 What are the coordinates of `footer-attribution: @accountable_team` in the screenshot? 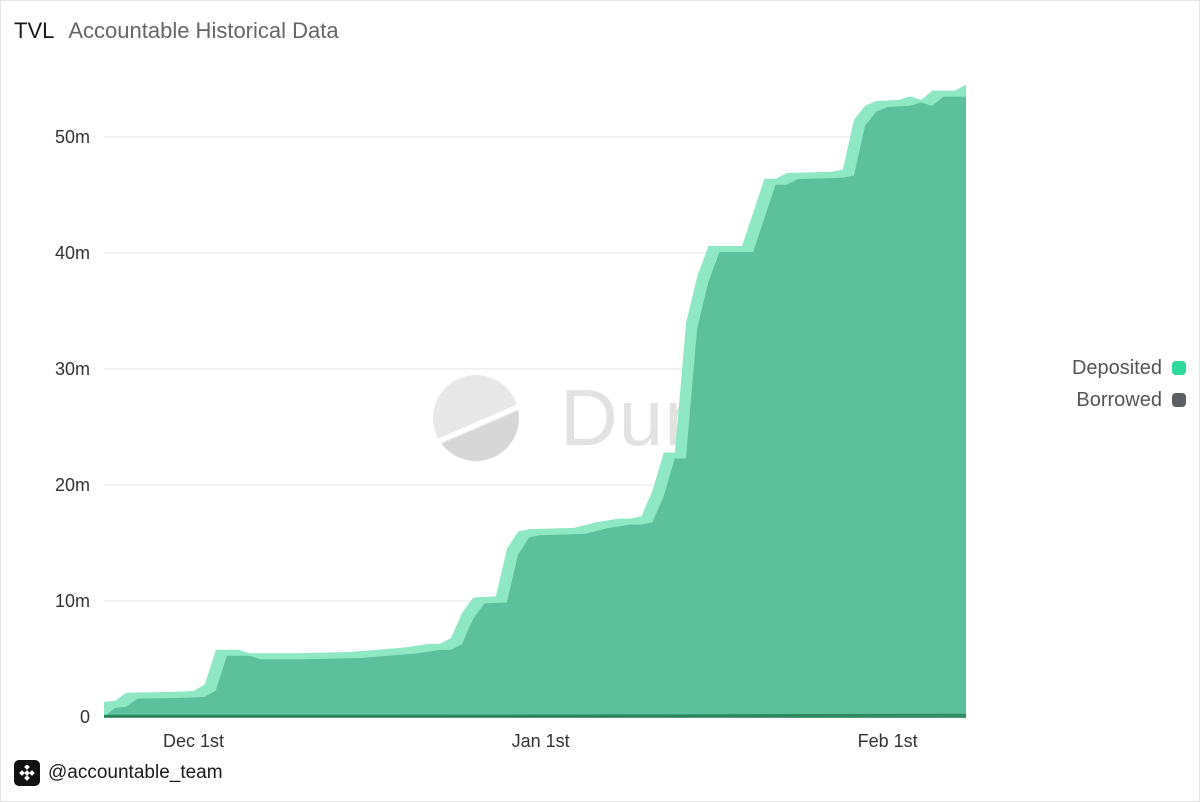 It's located at (118, 773).